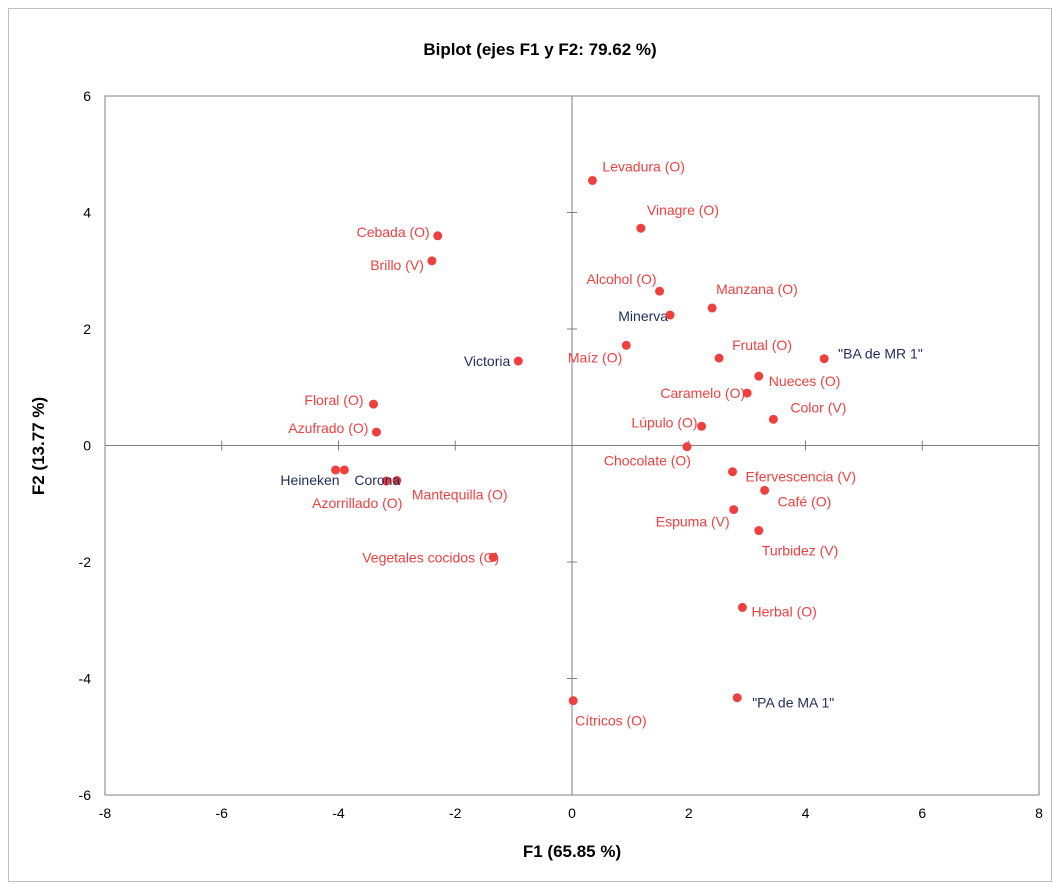  I want to click on x-tick-label: 4, so click(806, 813).